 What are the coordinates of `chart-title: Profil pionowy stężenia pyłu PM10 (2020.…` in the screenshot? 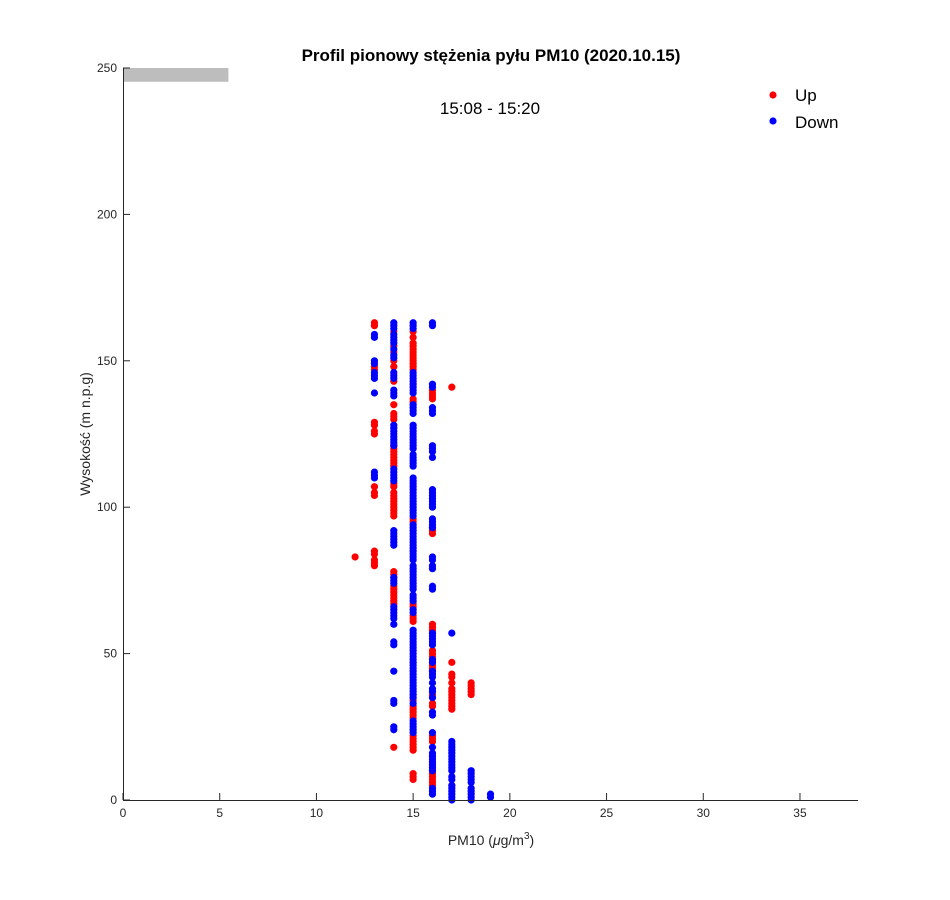 It's located at (491, 55).